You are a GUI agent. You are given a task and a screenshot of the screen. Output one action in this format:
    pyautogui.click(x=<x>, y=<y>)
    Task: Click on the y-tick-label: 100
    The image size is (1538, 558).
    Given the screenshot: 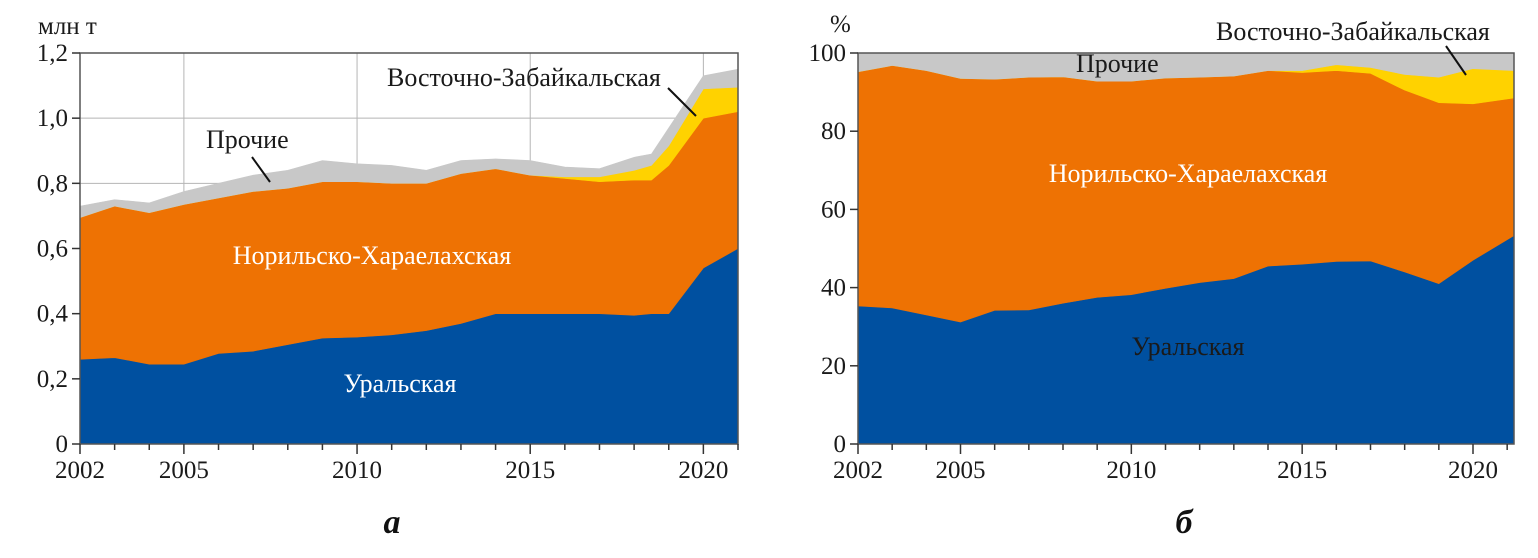 What is the action you would take?
    pyautogui.click(x=828, y=53)
    